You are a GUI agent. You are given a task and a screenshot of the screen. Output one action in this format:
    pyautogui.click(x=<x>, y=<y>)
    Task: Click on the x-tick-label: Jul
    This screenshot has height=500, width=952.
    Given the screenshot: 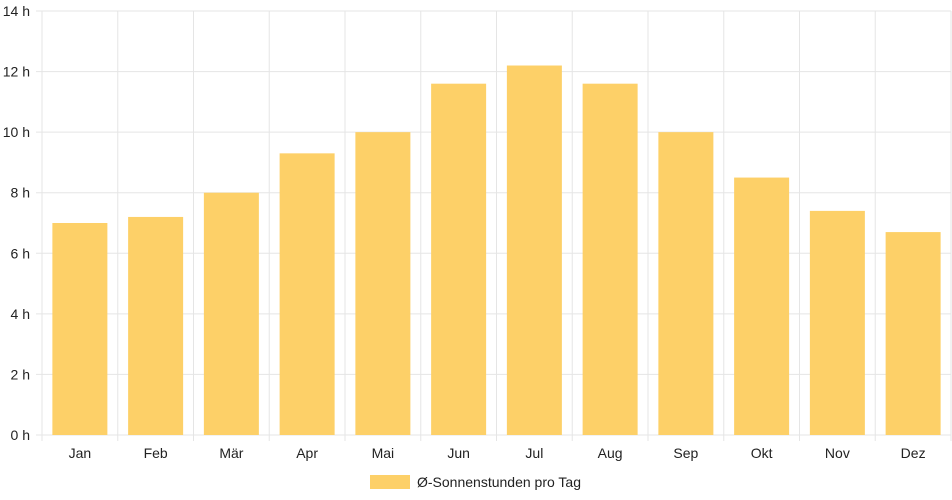 What is the action you would take?
    pyautogui.click(x=534, y=453)
    